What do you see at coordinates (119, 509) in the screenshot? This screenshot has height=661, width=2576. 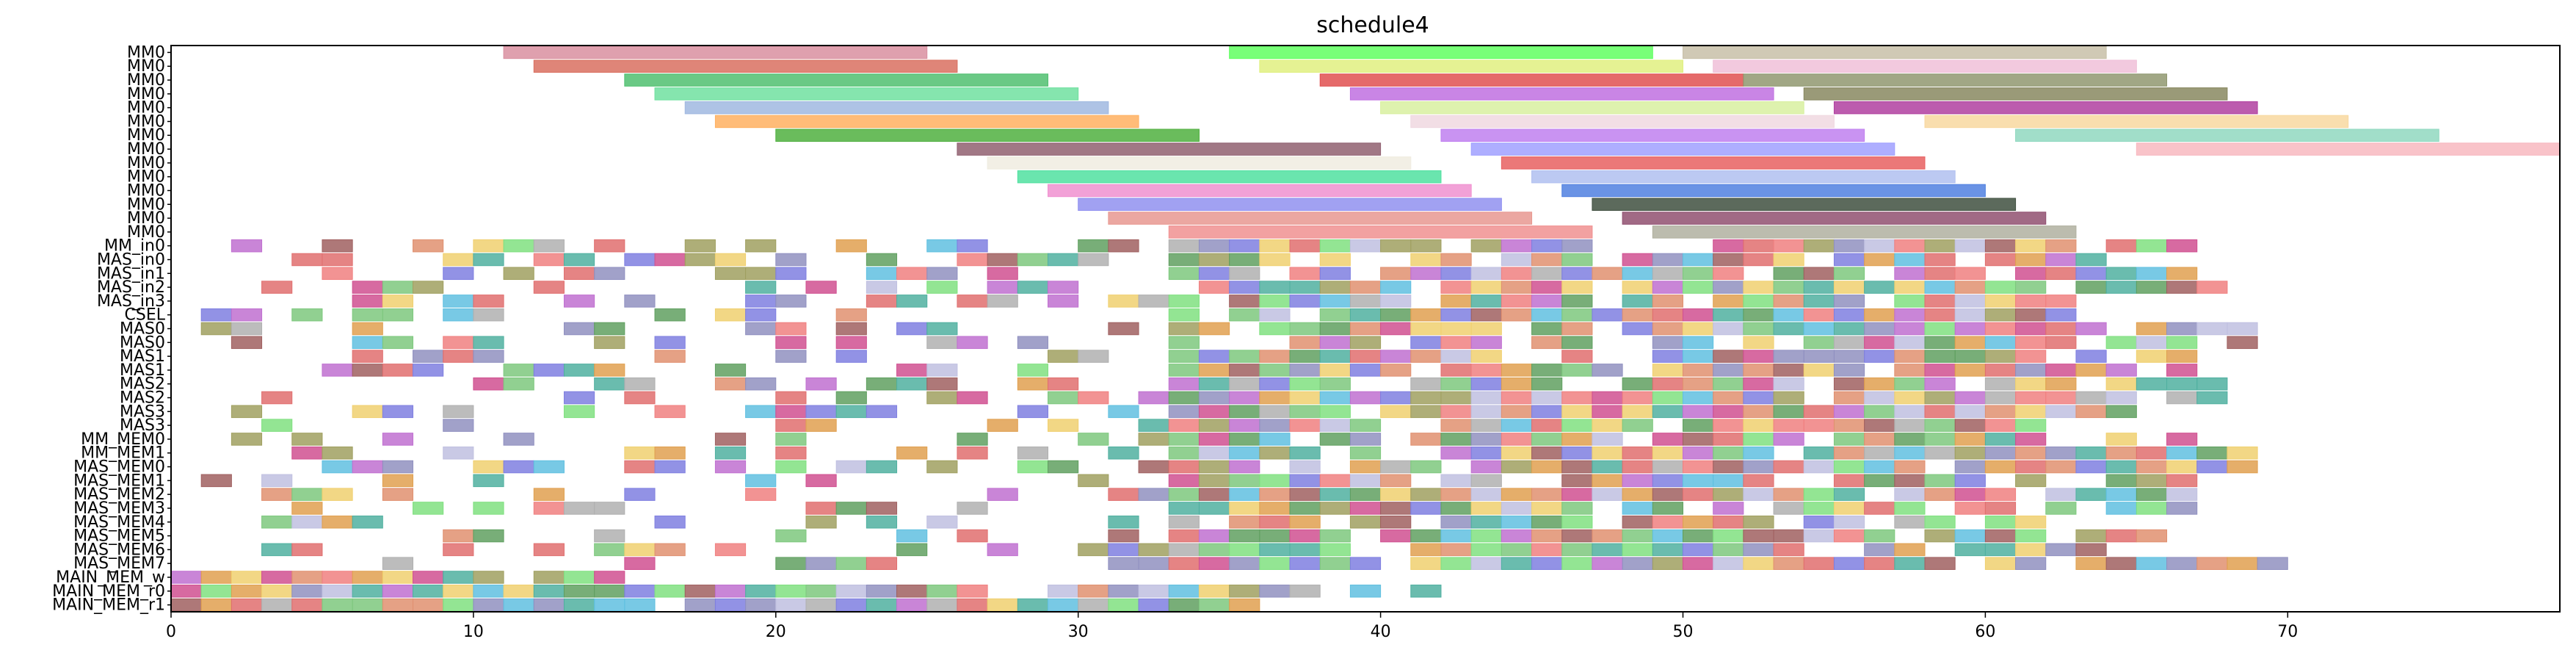 I see `y-tick-label: MAS_MEM3` at bounding box center [119, 509].